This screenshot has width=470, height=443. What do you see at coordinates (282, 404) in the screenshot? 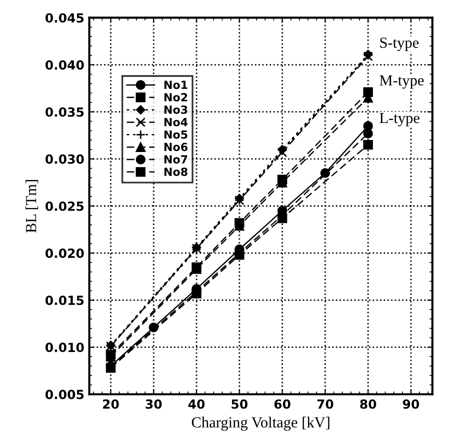
I see `x-tick-label: 60` at bounding box center [282, 404].